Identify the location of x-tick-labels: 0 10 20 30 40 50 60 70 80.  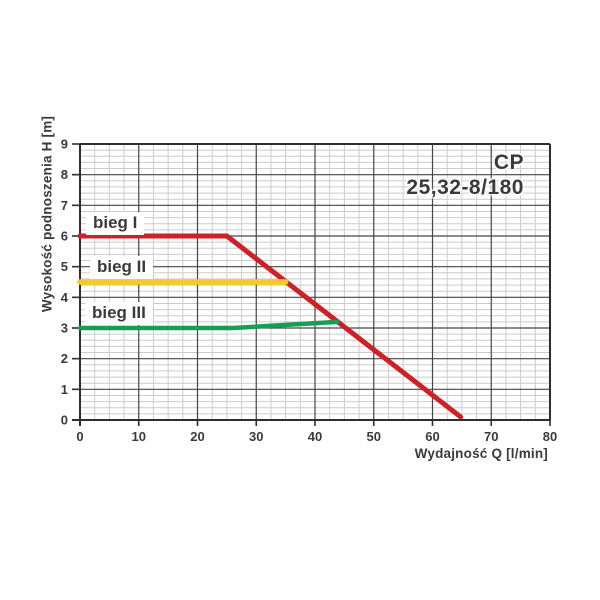
(316, 436).